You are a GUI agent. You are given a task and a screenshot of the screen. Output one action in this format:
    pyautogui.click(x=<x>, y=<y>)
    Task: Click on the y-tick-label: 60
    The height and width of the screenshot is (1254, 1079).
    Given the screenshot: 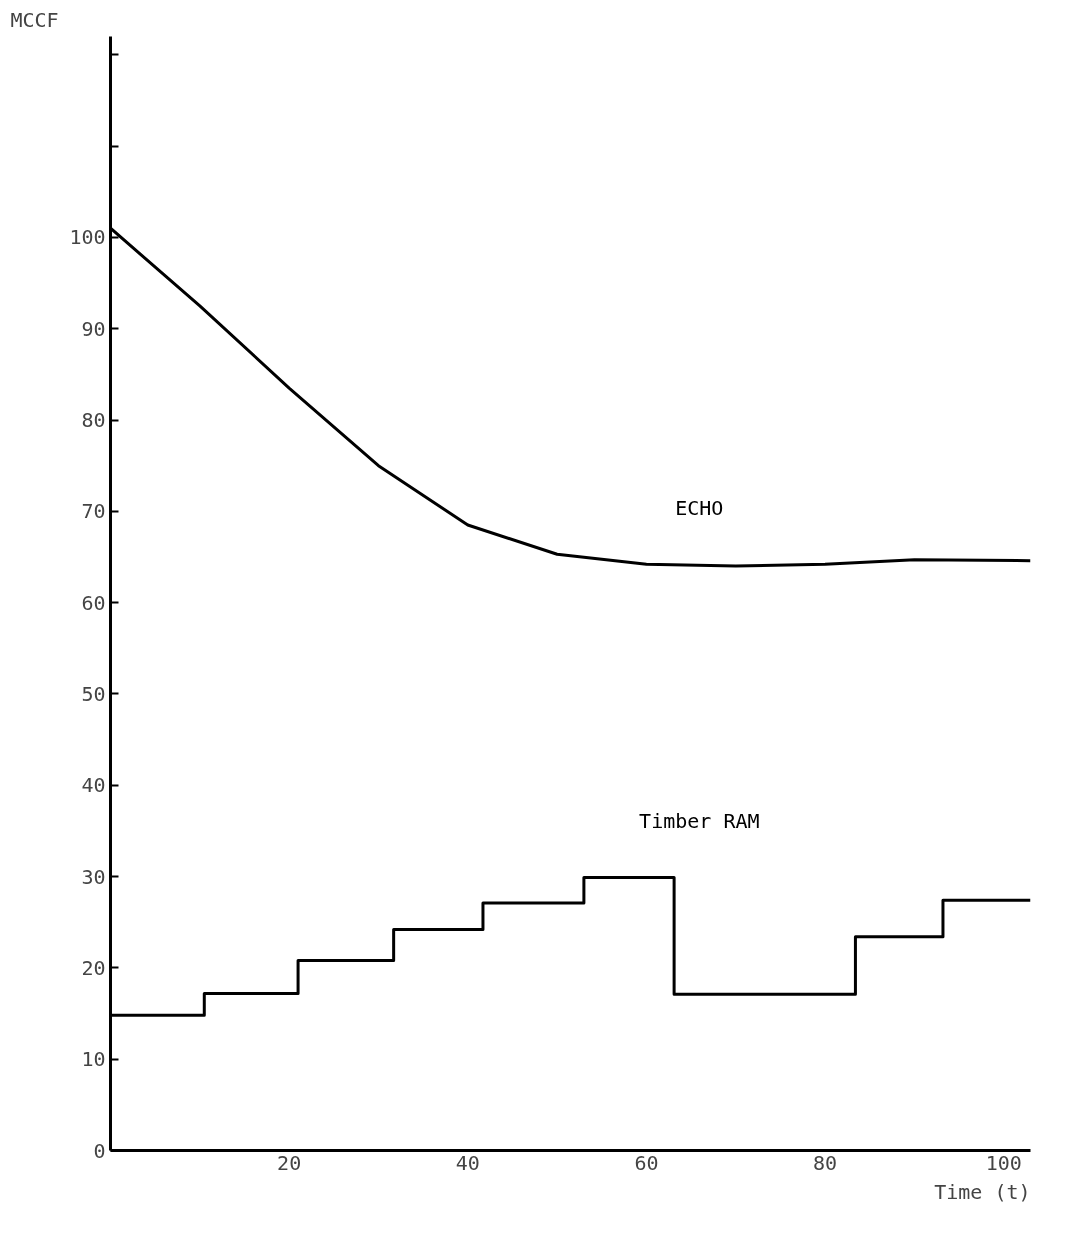 What is the action you would take?
    pyautogui.click(x=93, y=602)
    